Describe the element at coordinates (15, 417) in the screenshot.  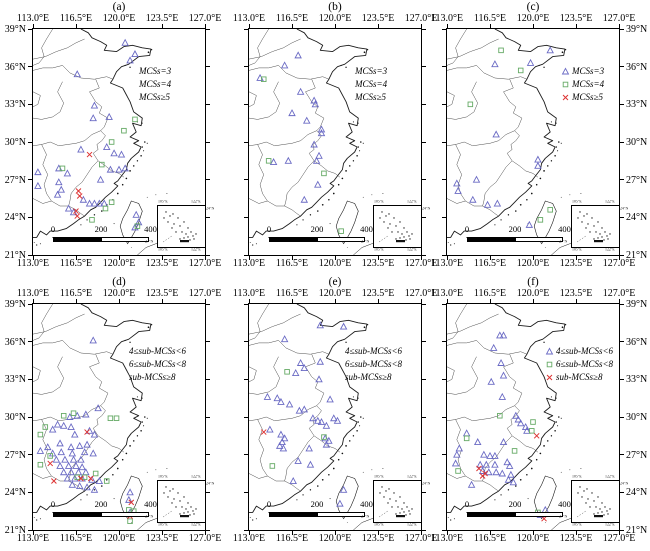
I see `lat-label: 30°N` at that location.